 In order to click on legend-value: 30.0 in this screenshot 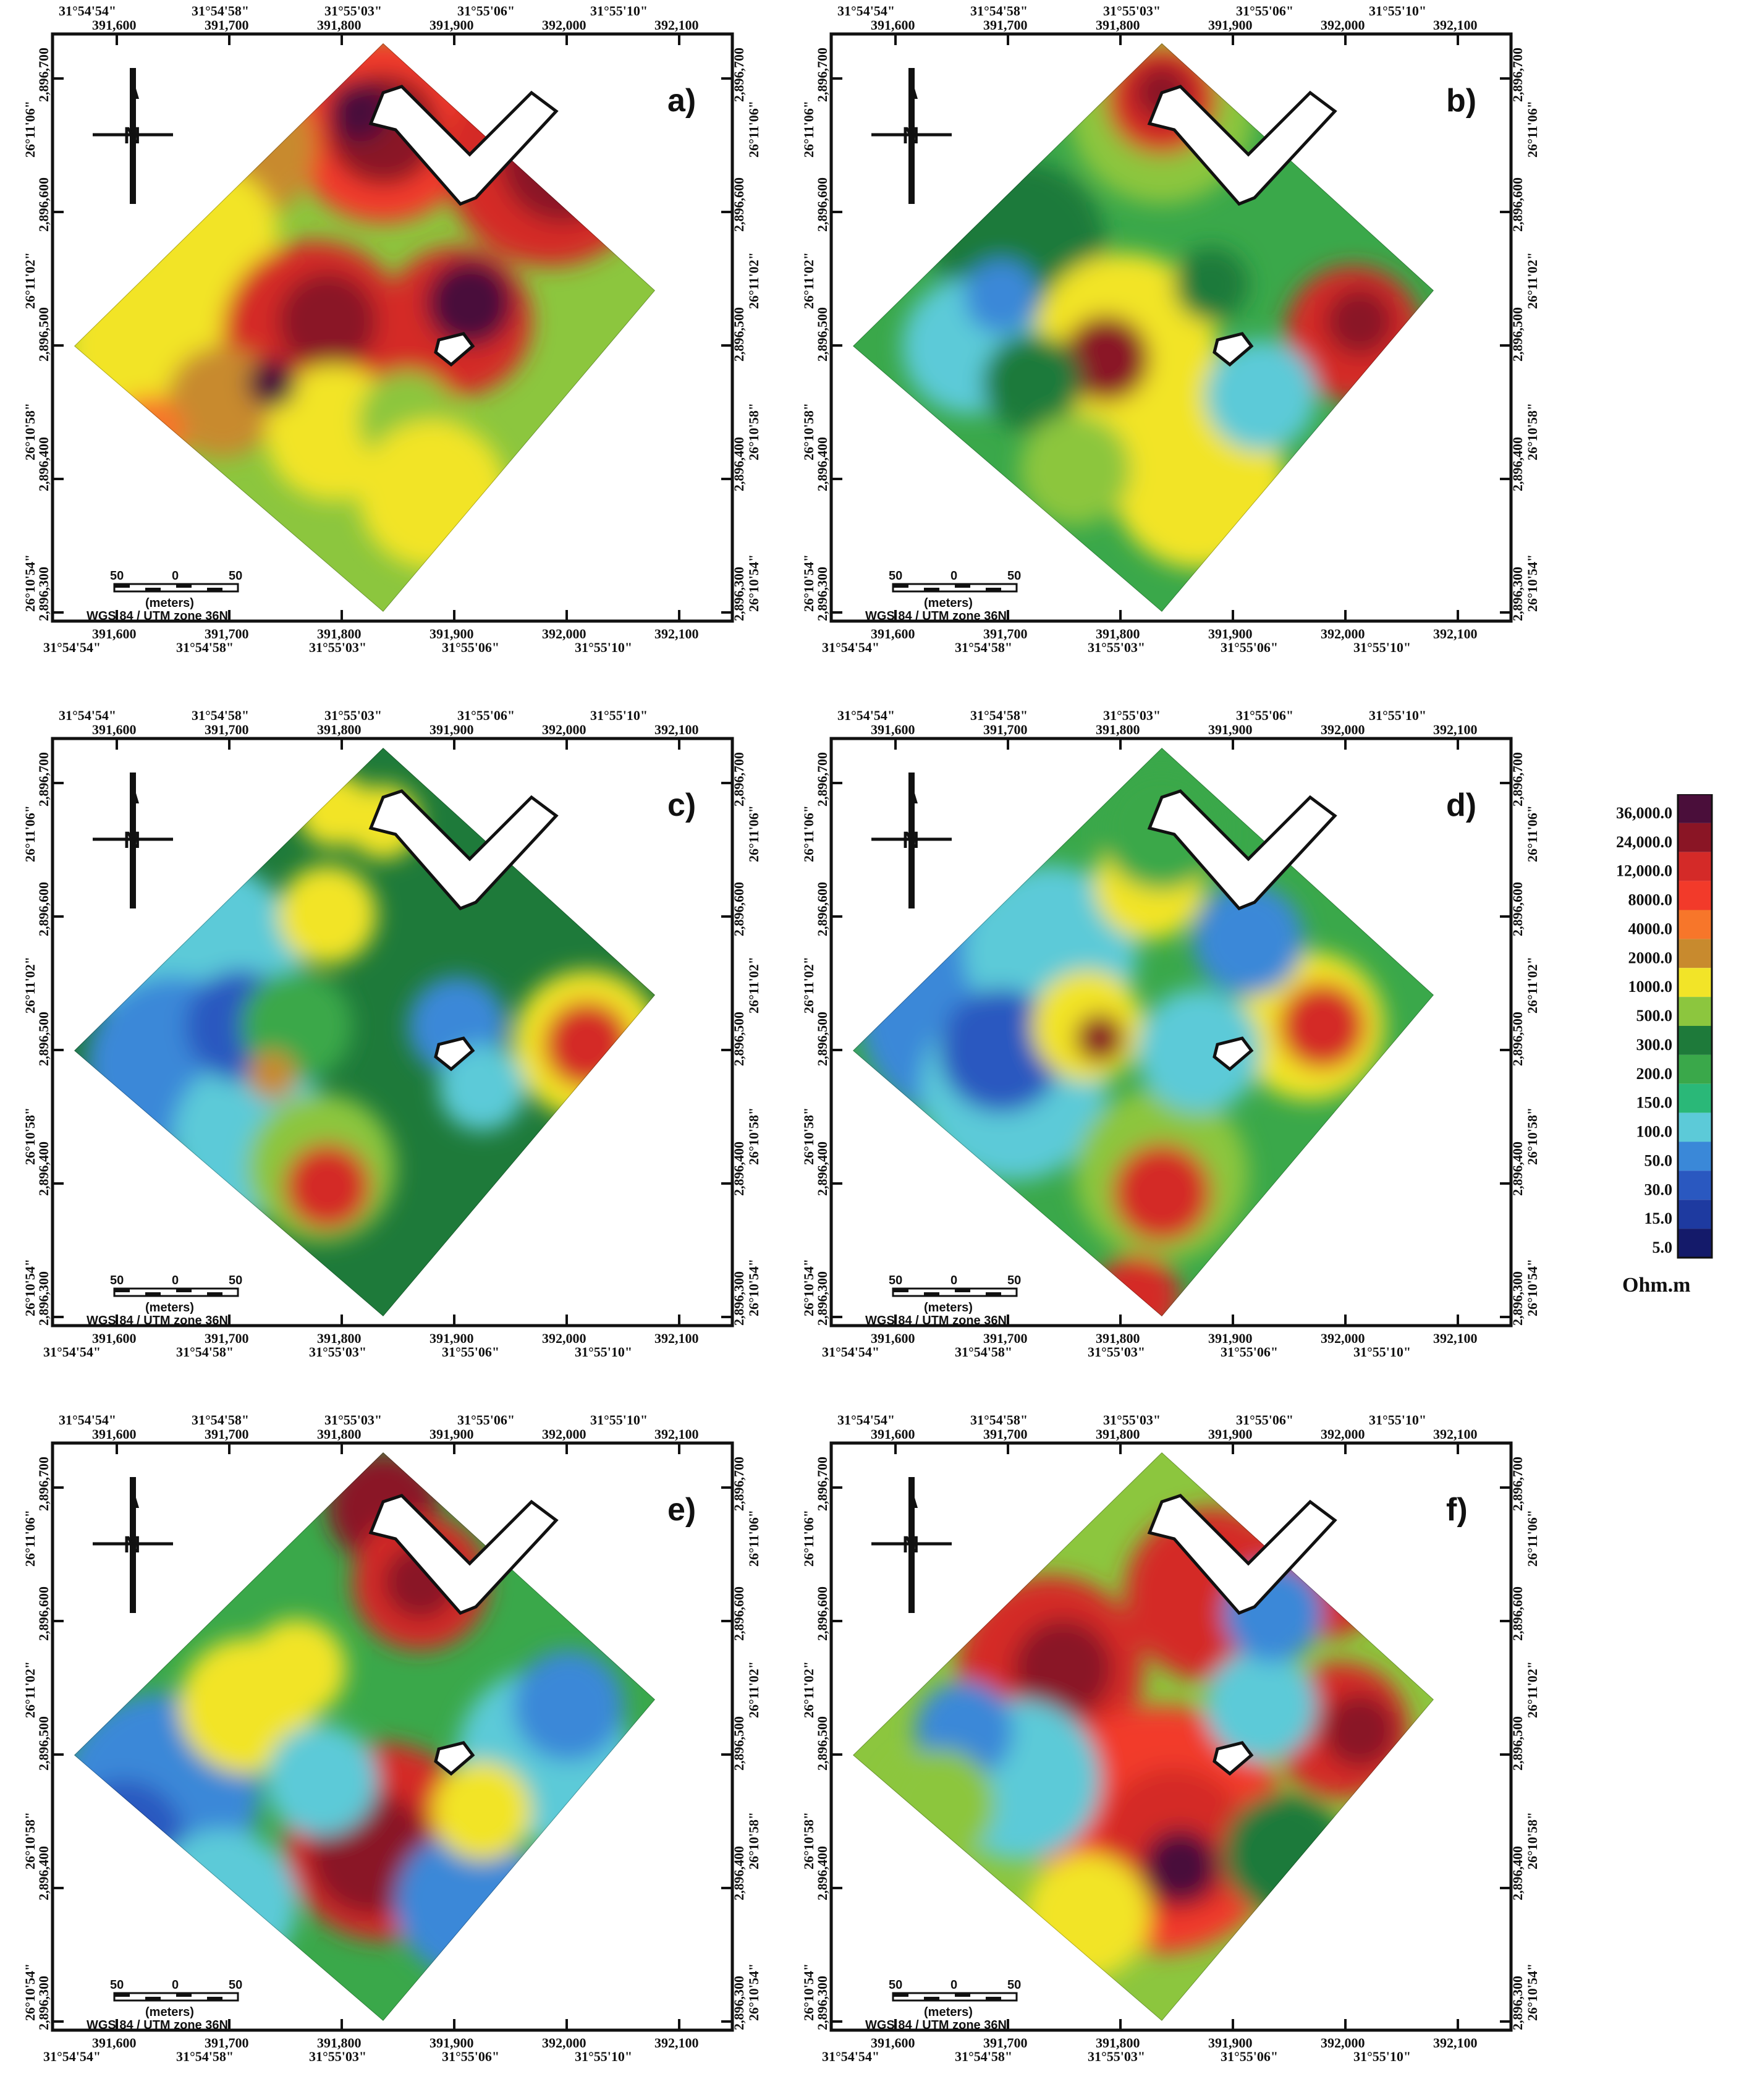, I will do `click(1659, 1189)`.